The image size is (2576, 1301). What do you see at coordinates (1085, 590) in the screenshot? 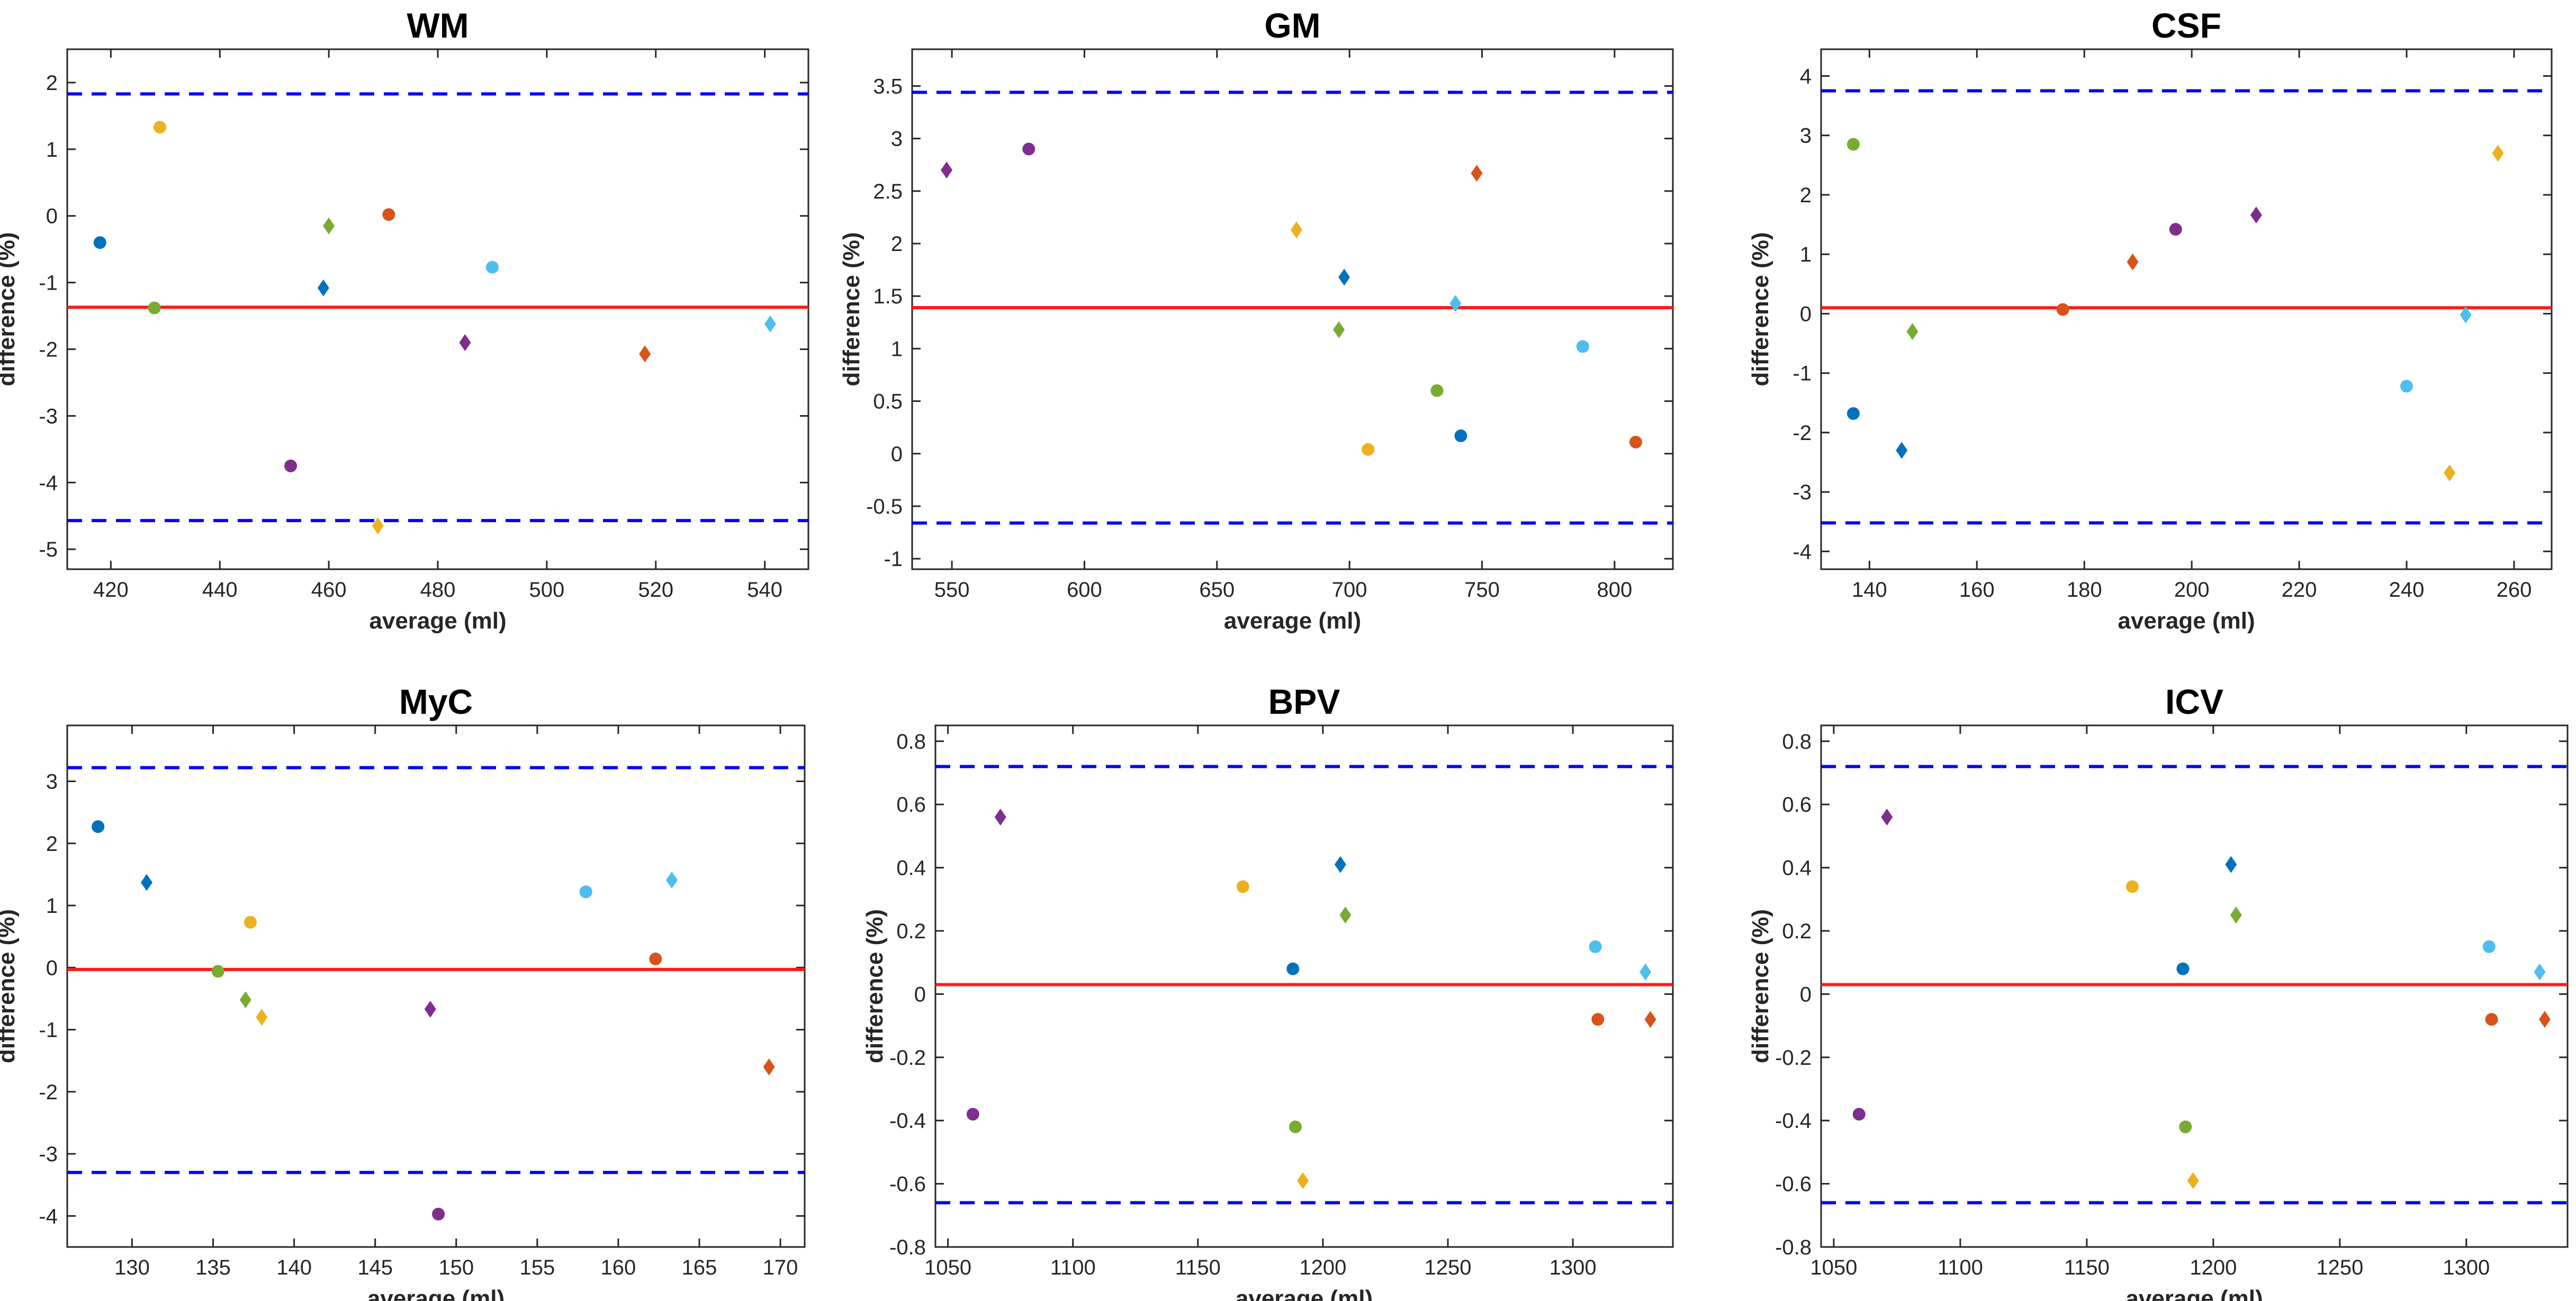
I see `x-tick-label: 600` at bounding box center [1085, 590].